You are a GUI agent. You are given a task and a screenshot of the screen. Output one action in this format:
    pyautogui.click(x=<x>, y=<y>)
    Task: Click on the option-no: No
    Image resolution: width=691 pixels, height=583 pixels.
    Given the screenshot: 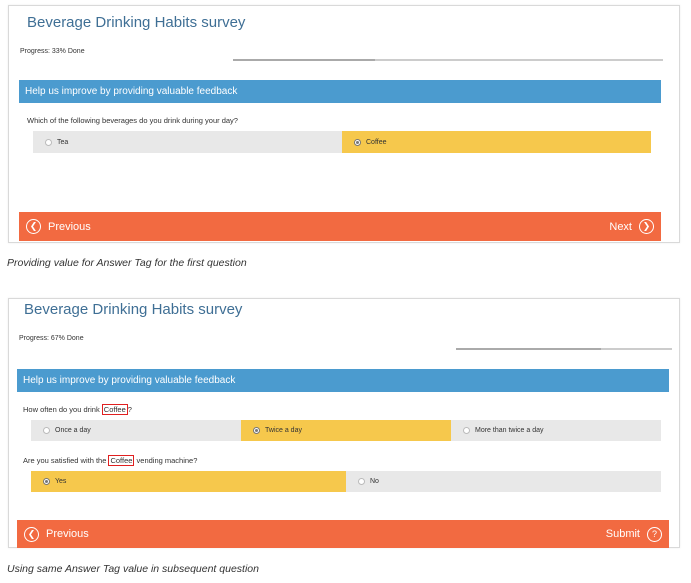 What is the action you would take?
    pyautogui.click(x=503, y=481)
    